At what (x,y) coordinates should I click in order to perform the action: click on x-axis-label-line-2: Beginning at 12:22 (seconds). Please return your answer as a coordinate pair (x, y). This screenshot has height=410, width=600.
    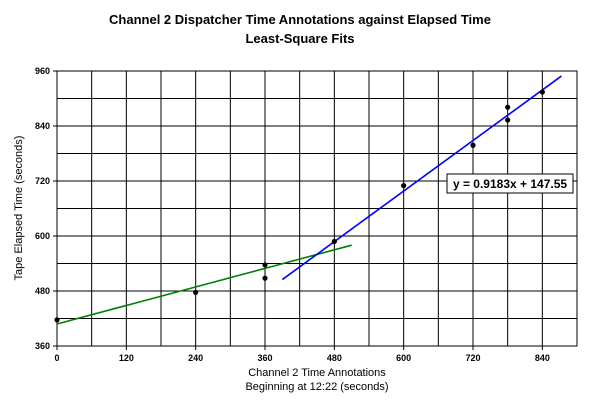
    Looking at the image, I should click on (316, 387).